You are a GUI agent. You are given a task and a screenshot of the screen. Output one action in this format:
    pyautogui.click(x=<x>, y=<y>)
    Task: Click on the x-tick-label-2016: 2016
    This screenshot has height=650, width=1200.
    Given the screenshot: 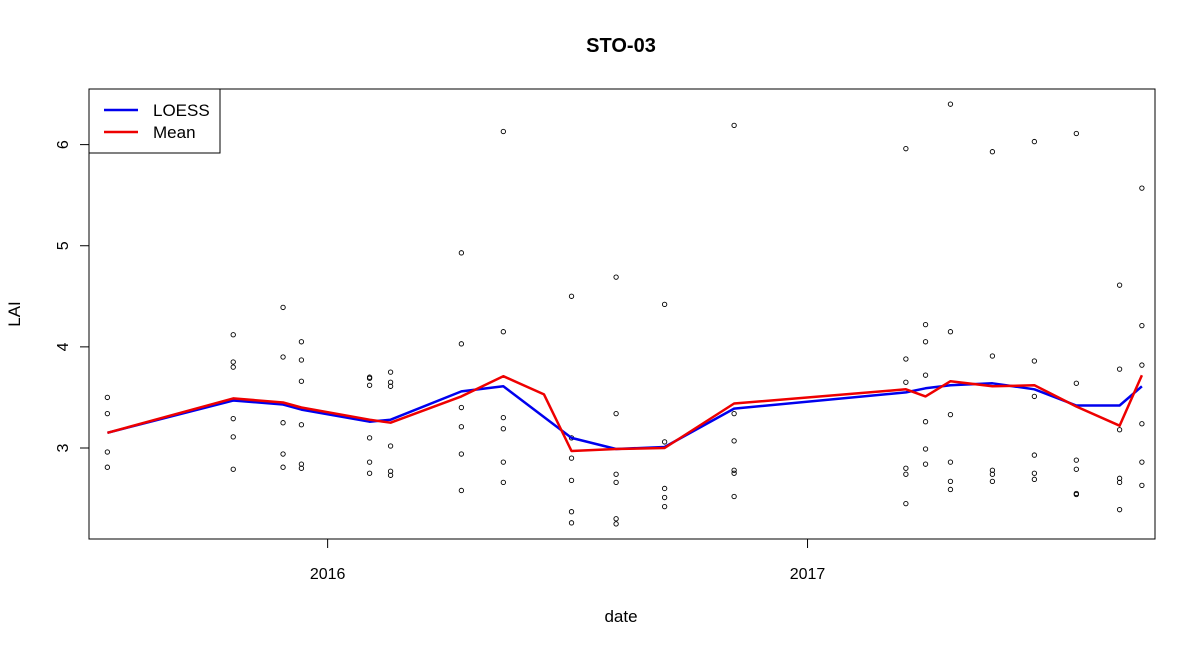 What is the action you would take?
    pyautogui.click(x=328, y=574)
    